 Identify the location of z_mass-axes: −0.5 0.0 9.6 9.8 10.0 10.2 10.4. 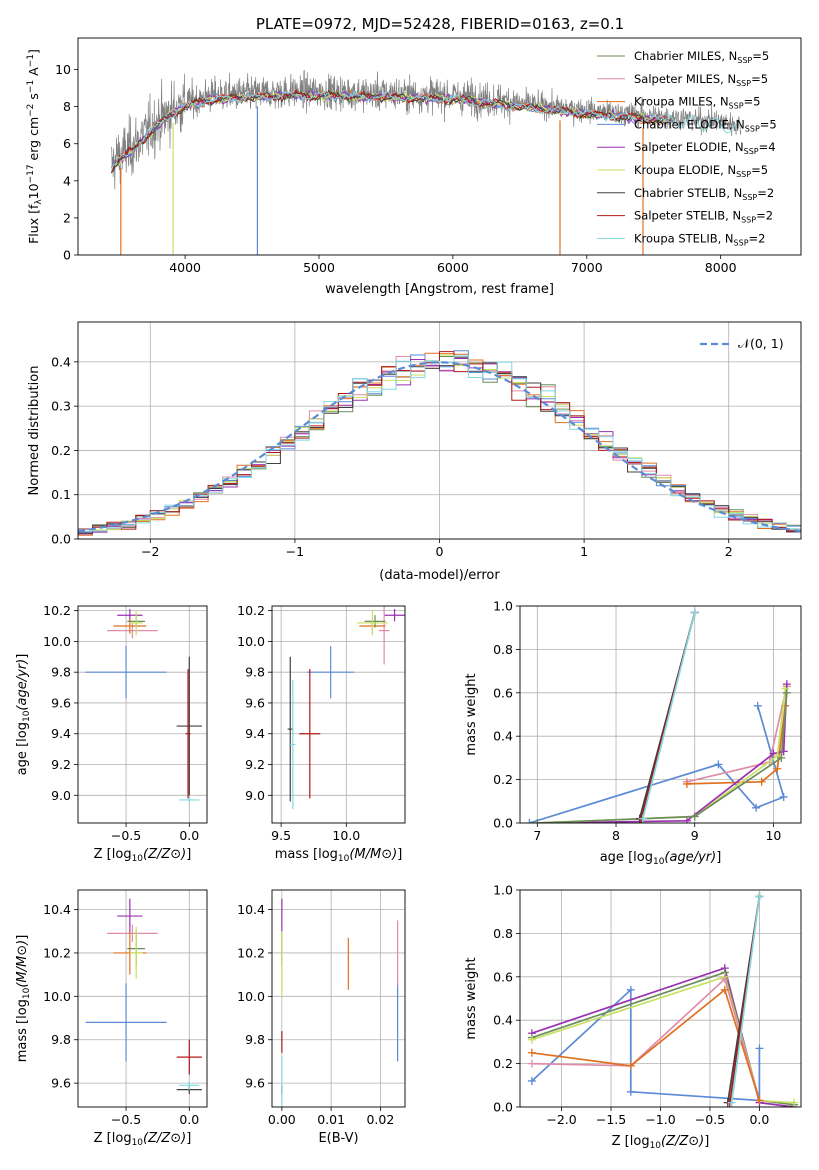
(125, 1008).